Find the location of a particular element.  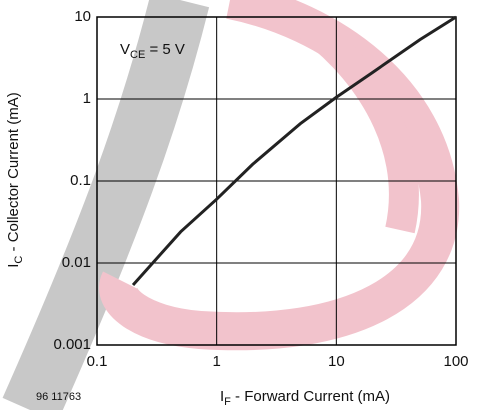

annotation: VCE = 5 V is located at coordinates (152, 51).